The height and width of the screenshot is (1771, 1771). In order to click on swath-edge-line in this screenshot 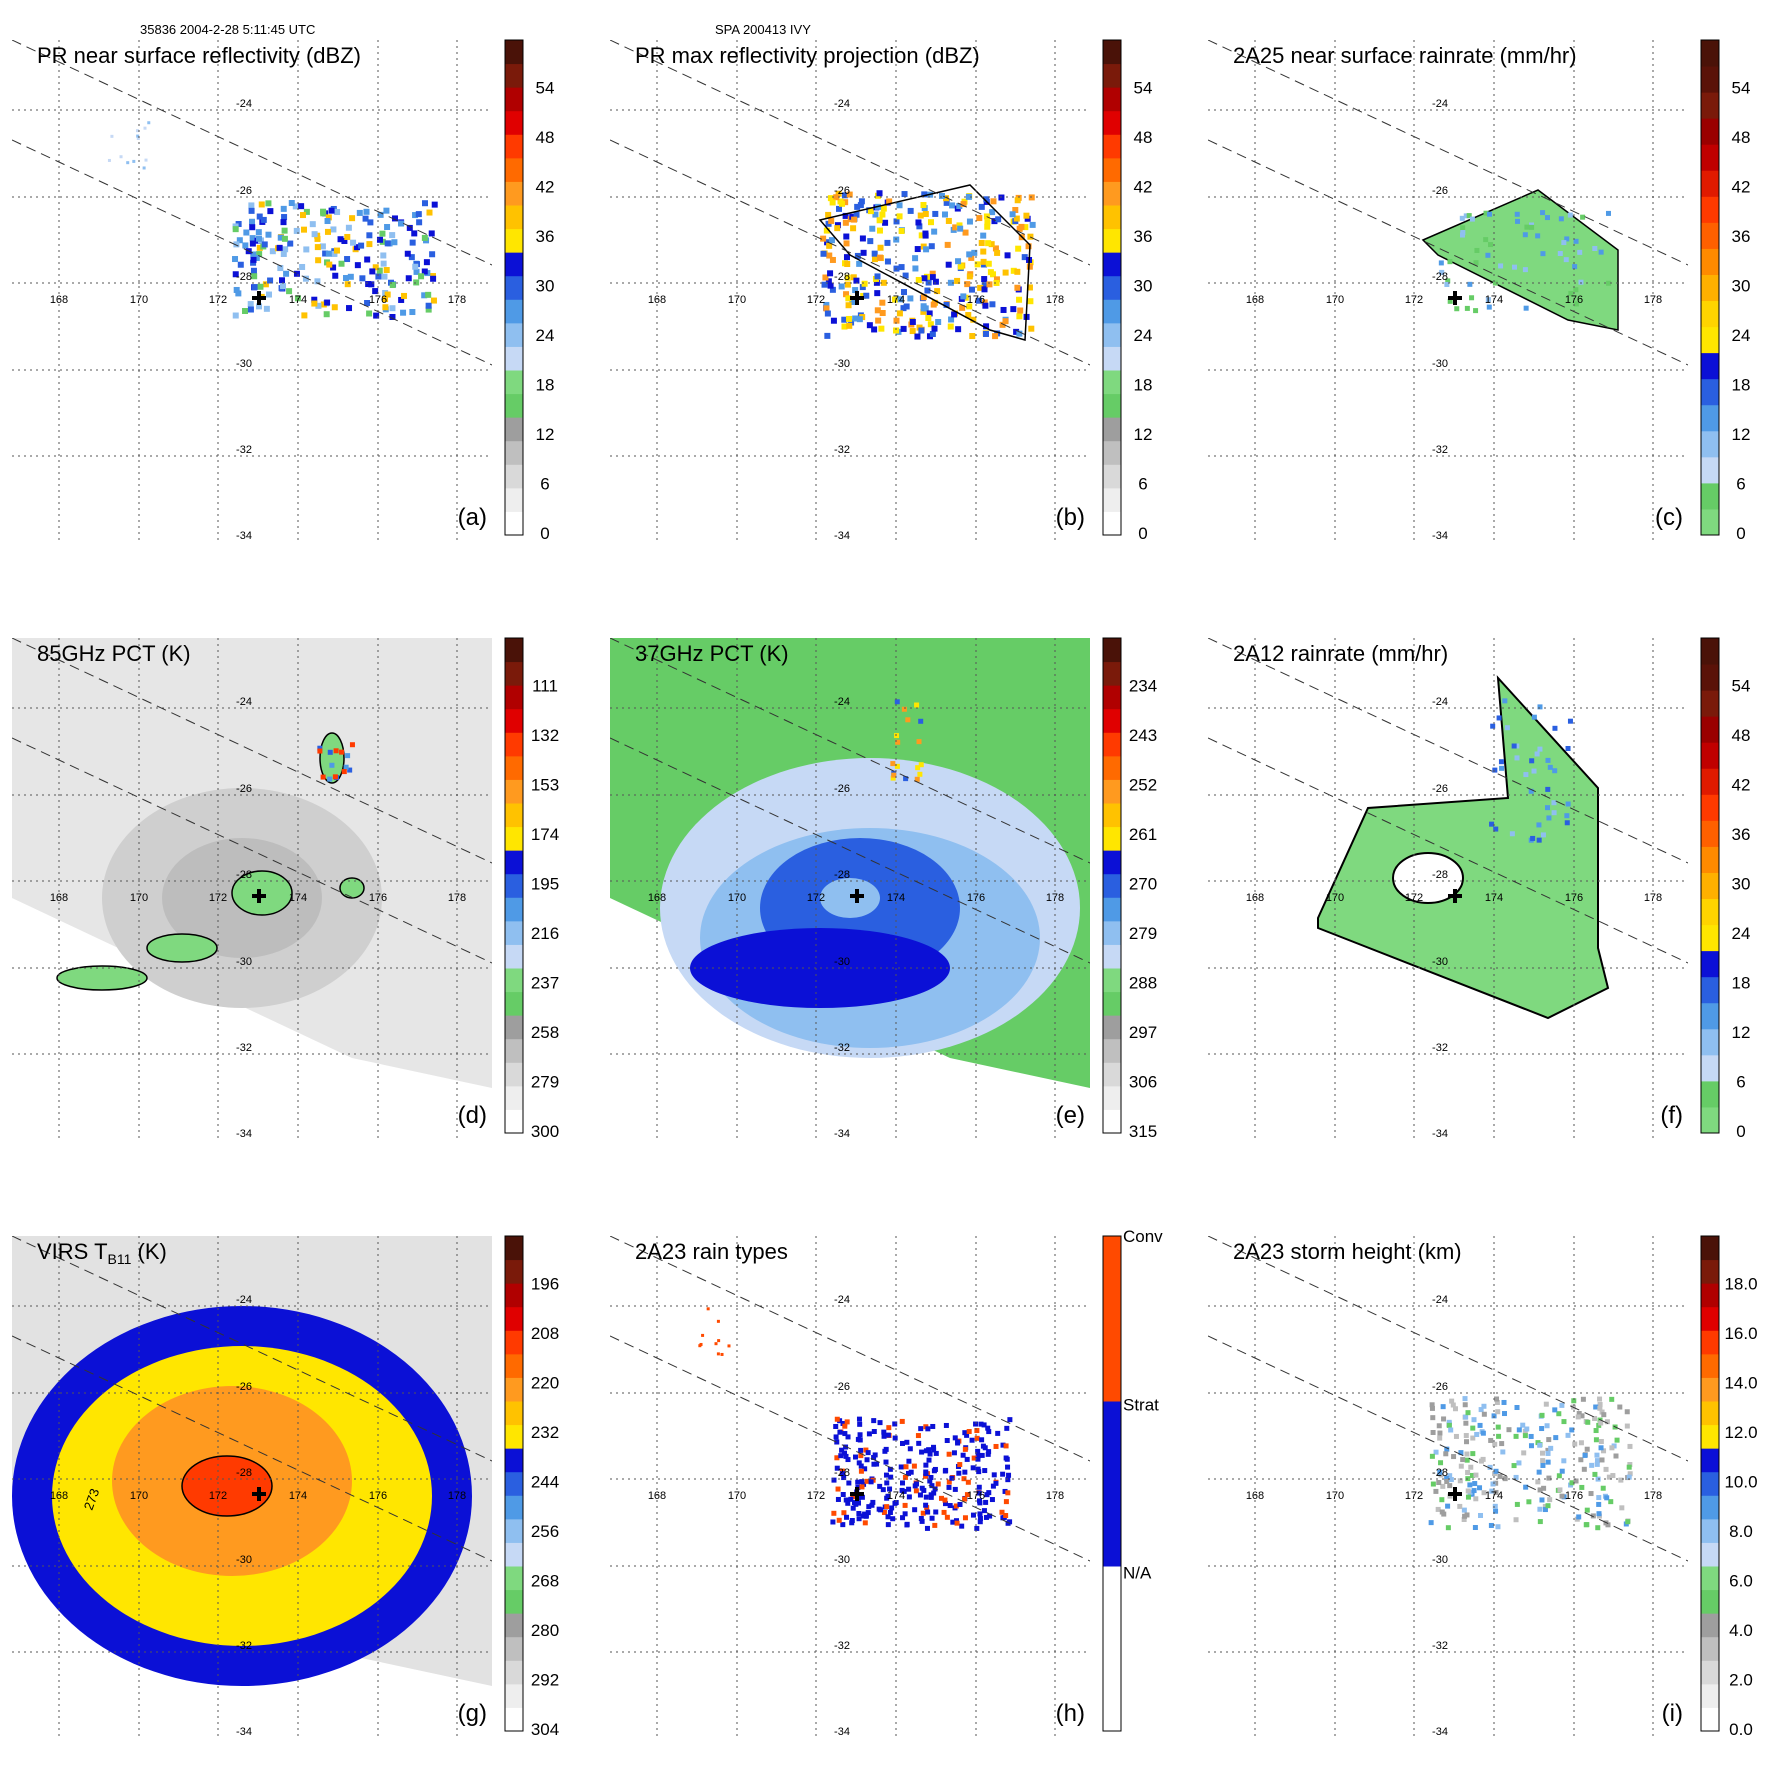, I will do `click(850, 153)`.